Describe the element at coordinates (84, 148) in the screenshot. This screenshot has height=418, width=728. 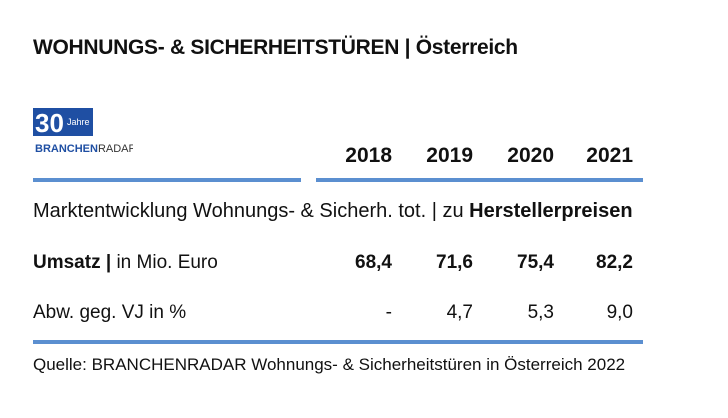
I see `svg-text: BRANCHENRADAR` at that location.